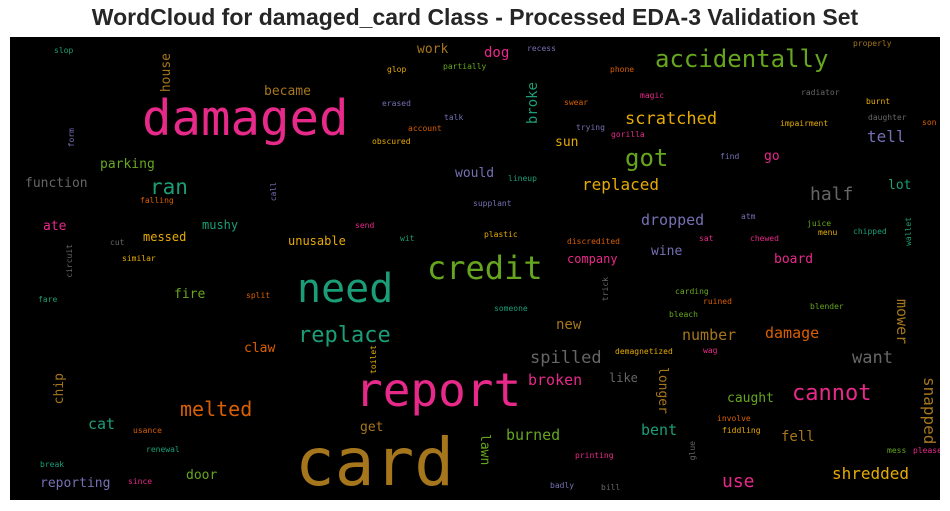 Image resolution: width=950 pixels, height=511 pixels. What do you see at coordinates (317, 241) in the screenshot?
I see `word-unusable: unusable` at bounding box center [317, 241].